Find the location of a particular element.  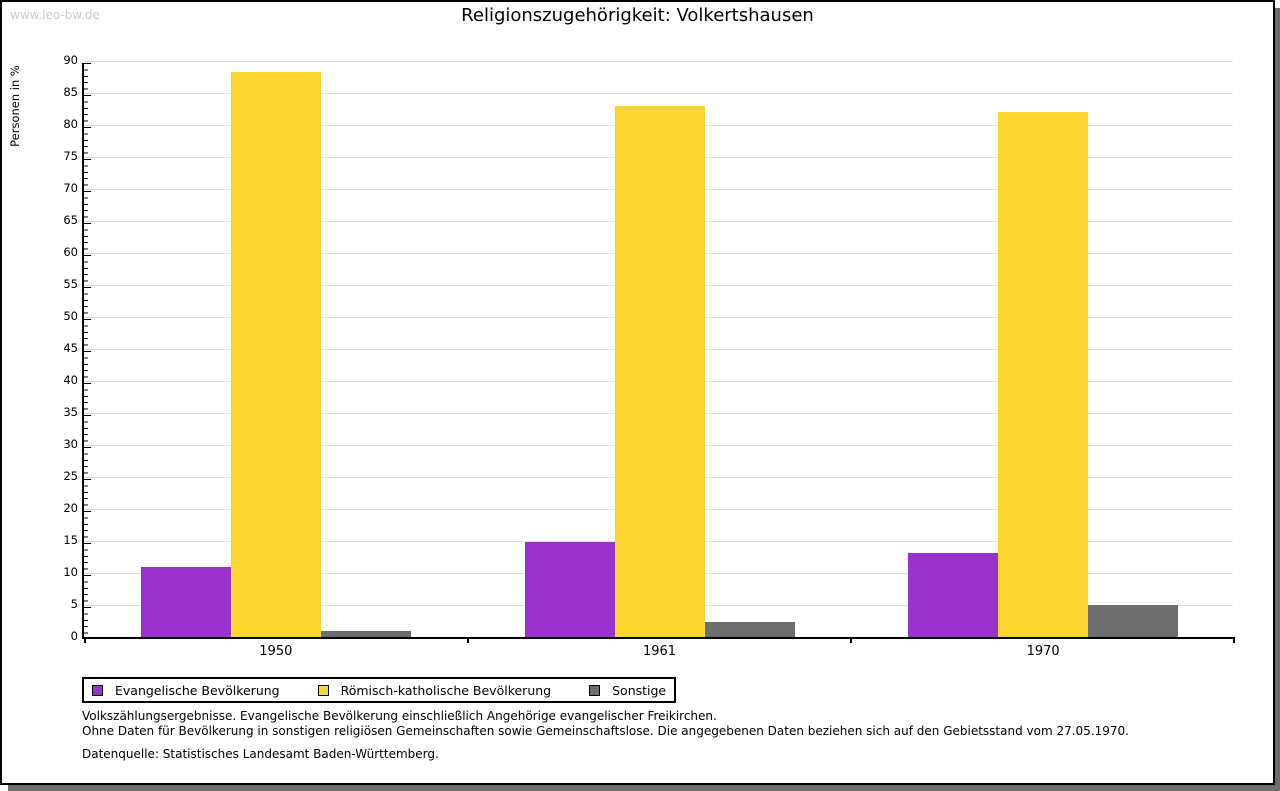

y-tick-label: 60 is located at coordinates (70, 252).